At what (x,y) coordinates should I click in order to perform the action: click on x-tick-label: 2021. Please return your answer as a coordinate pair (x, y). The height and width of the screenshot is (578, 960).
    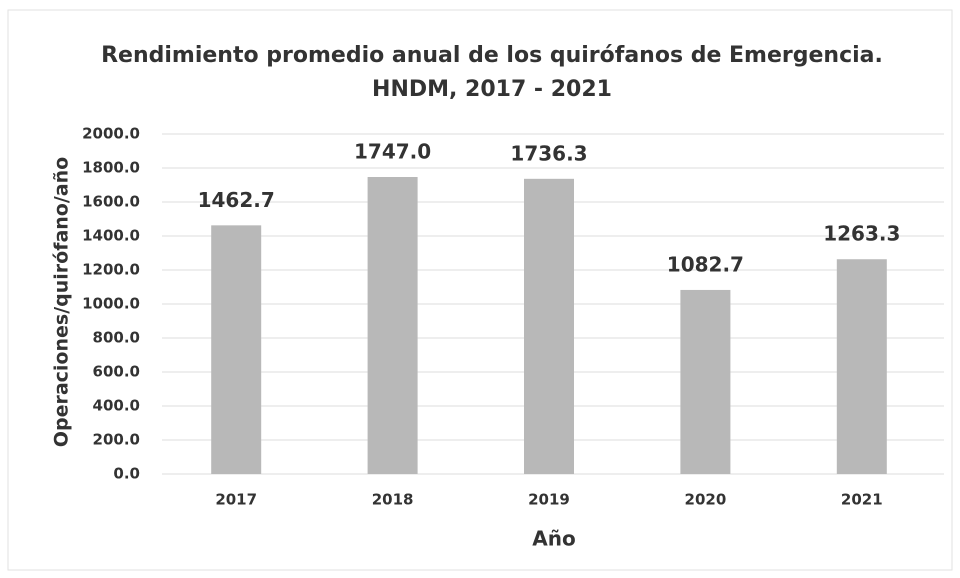
    Looking at the image, I should click on (862, 500).